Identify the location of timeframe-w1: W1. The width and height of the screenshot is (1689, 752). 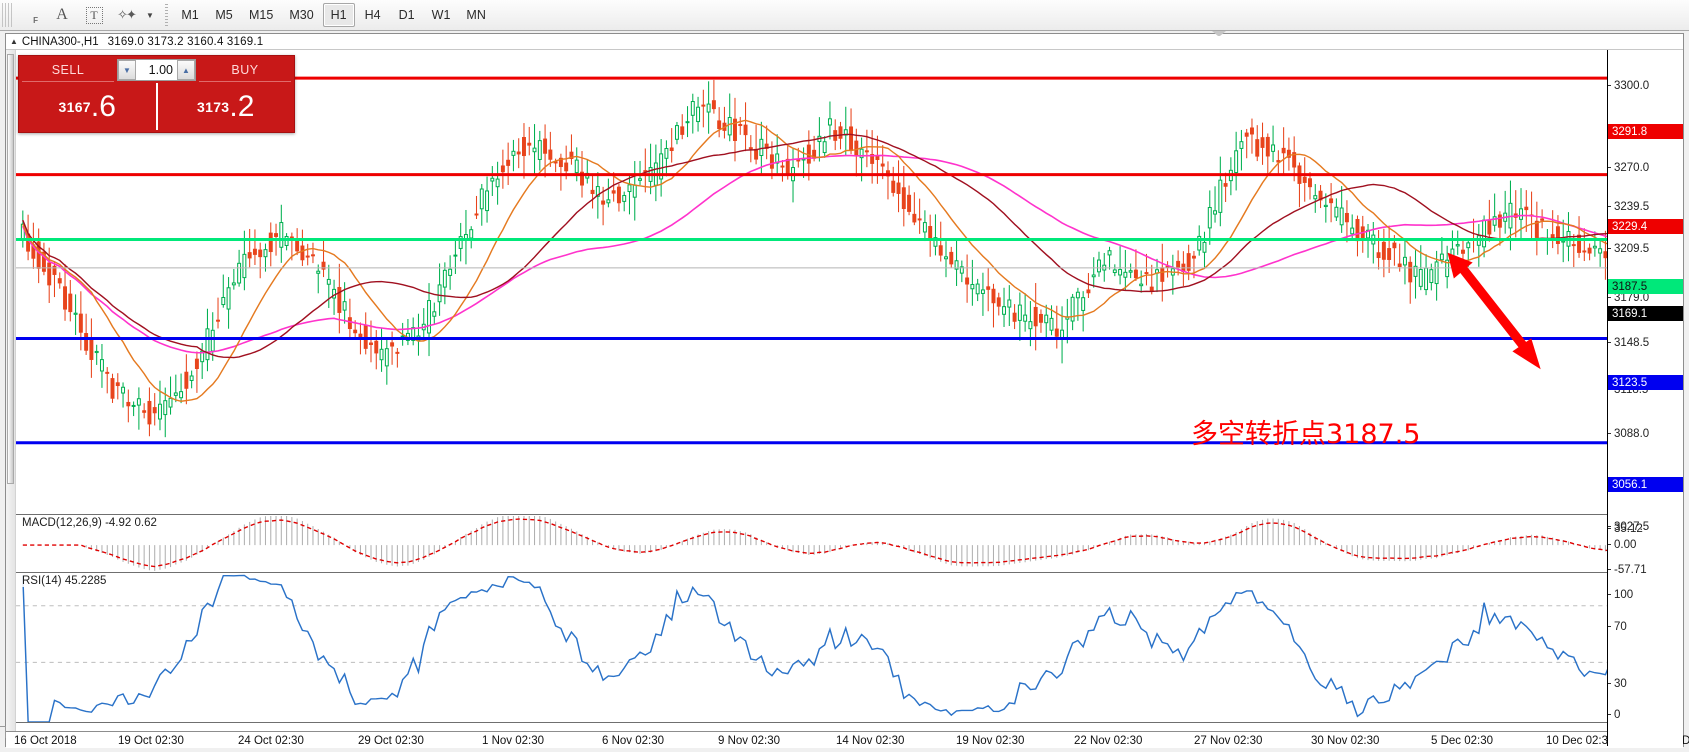
(441, 15).